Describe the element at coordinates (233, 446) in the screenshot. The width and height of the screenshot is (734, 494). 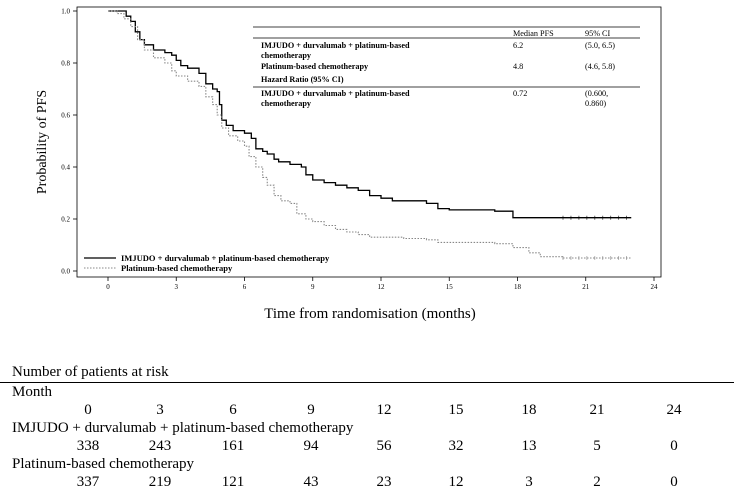
I see `risk-count-imjudo: 161` at that location.